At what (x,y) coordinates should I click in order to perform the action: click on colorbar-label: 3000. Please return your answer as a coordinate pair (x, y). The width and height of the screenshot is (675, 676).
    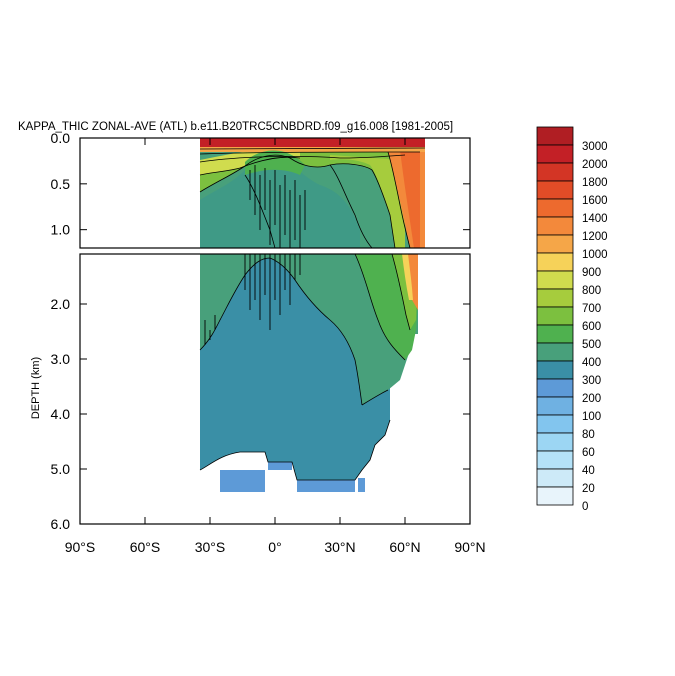
    Looking at the image, I should click on (595, 147).